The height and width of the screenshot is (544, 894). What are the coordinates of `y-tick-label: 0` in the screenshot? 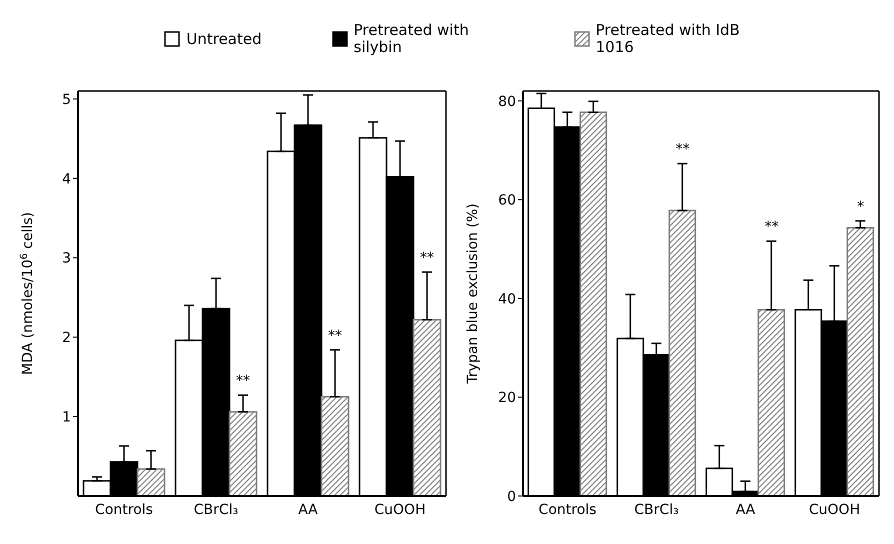 It's located at (511, 496).